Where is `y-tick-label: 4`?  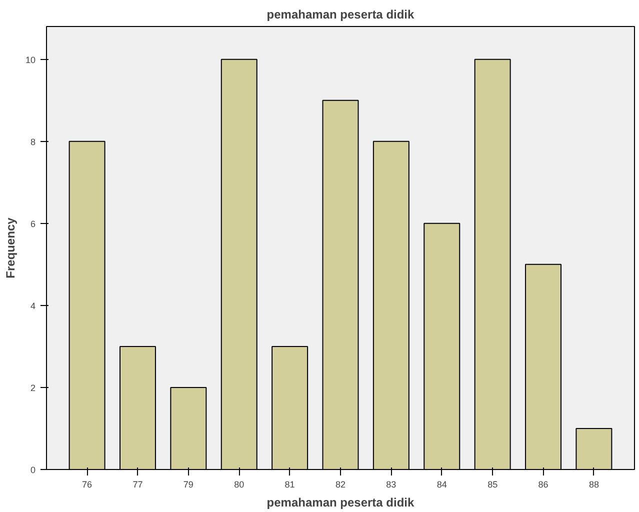
y-tick-label: 4 is located at coordinates (33, 305).